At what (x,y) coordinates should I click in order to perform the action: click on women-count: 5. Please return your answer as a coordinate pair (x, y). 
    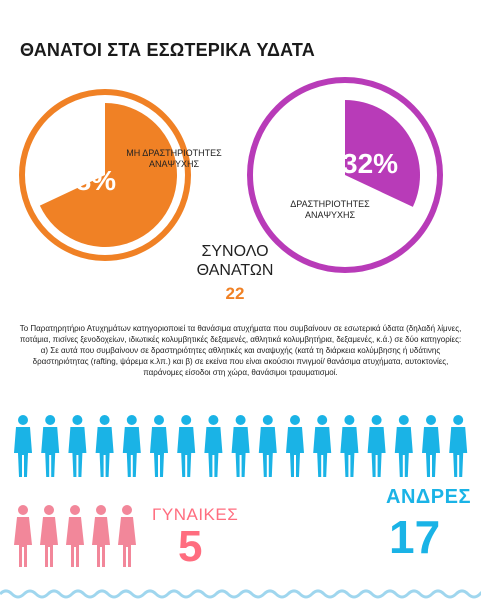
    Looking at the image, I should click on (190, 546).